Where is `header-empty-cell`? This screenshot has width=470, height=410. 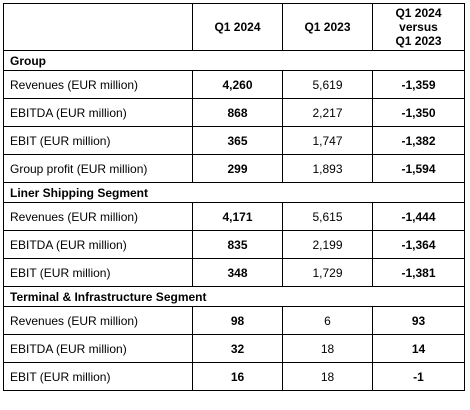 header-empty-cell is located at coordinates (98, 27).